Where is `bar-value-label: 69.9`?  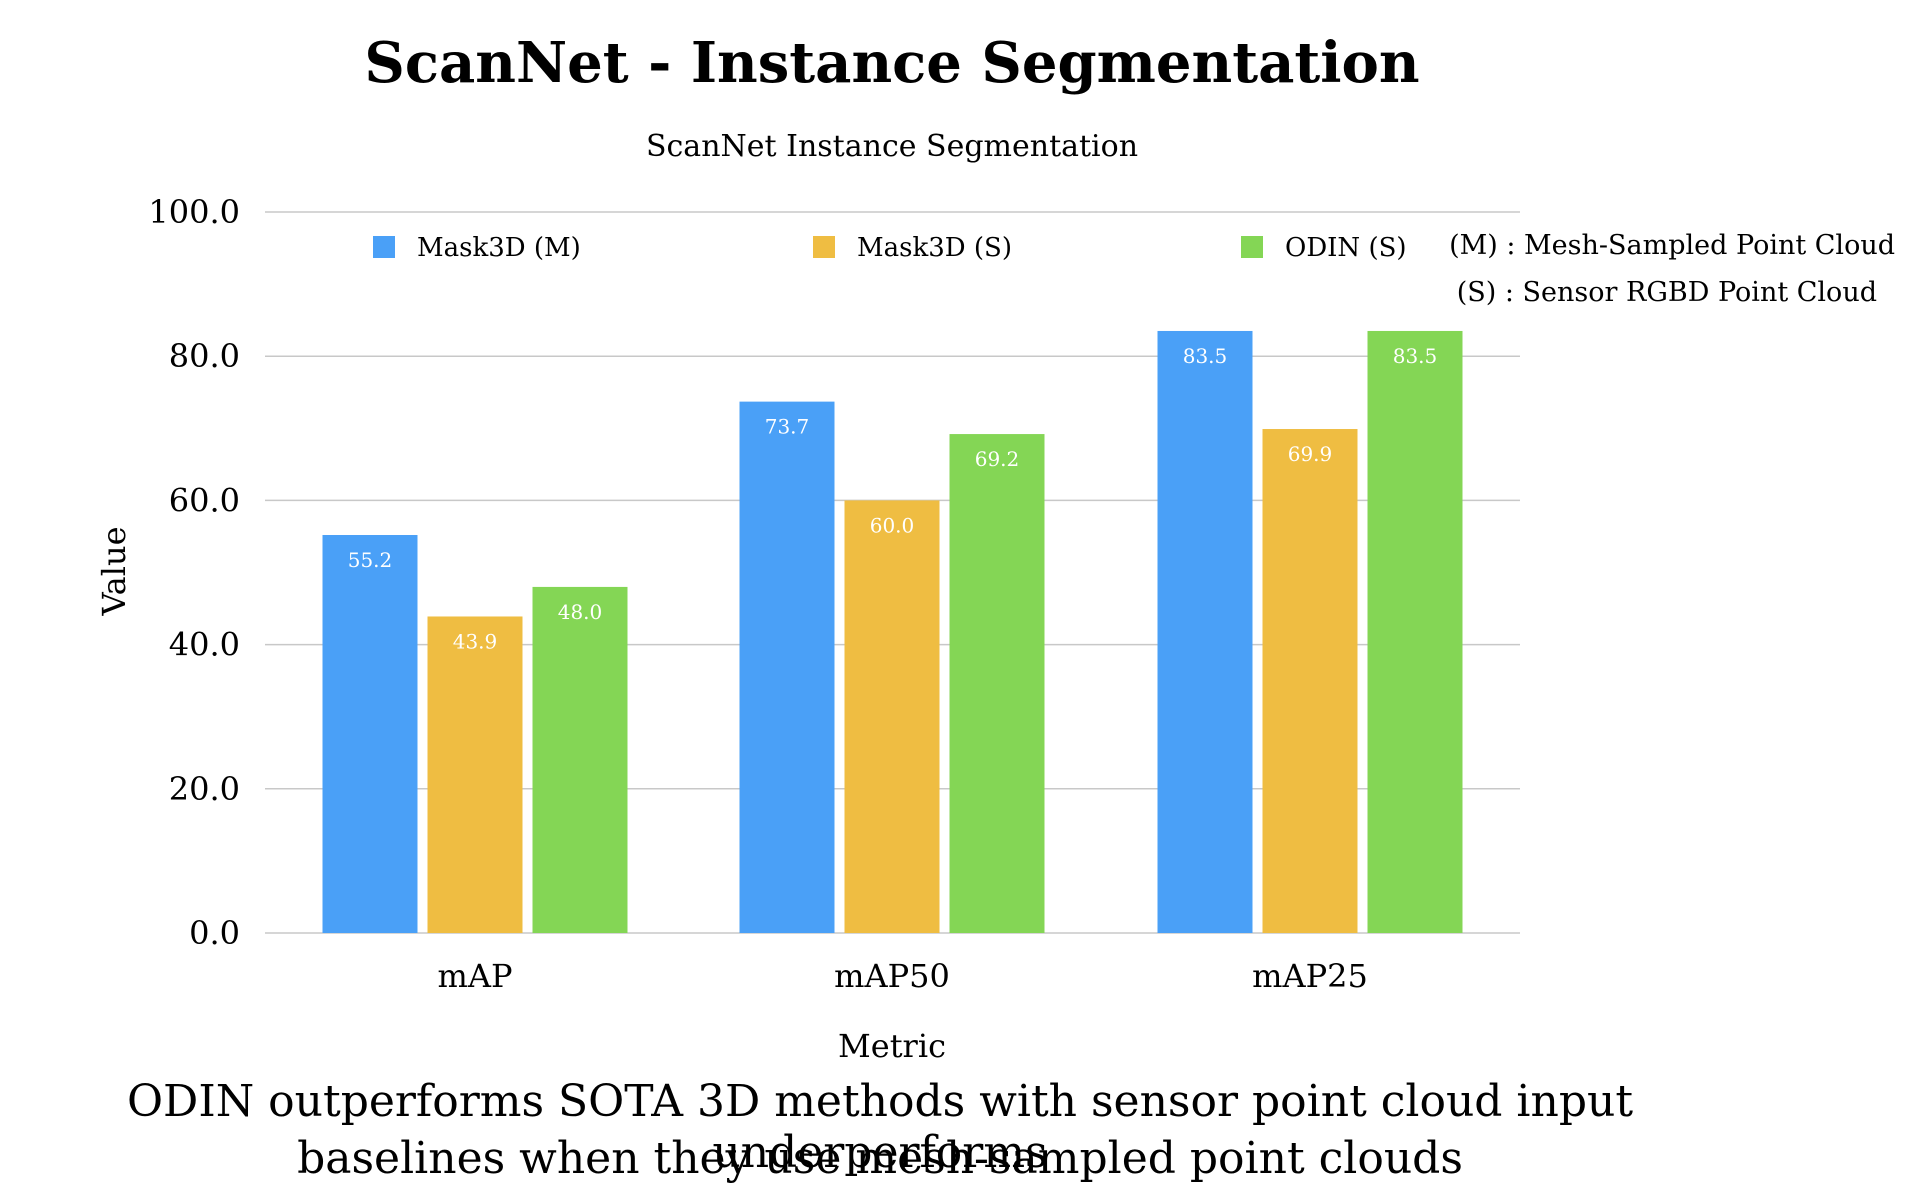
bar-value-label: 69.9 is located at coordinates (1310, 454).